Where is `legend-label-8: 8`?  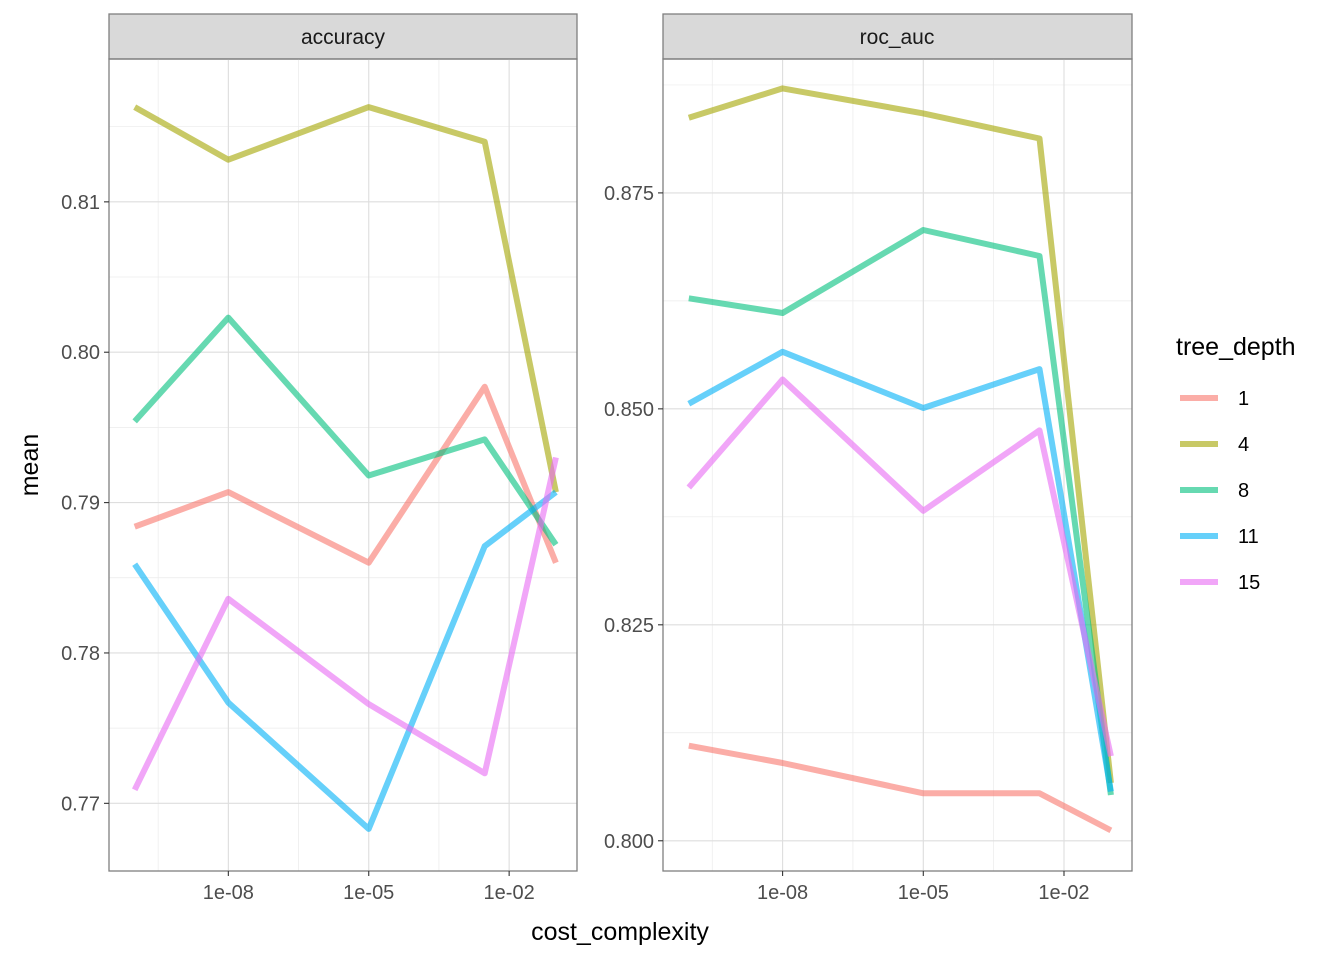 legend-label-8: 8 is located at coordinates (1243, 491).